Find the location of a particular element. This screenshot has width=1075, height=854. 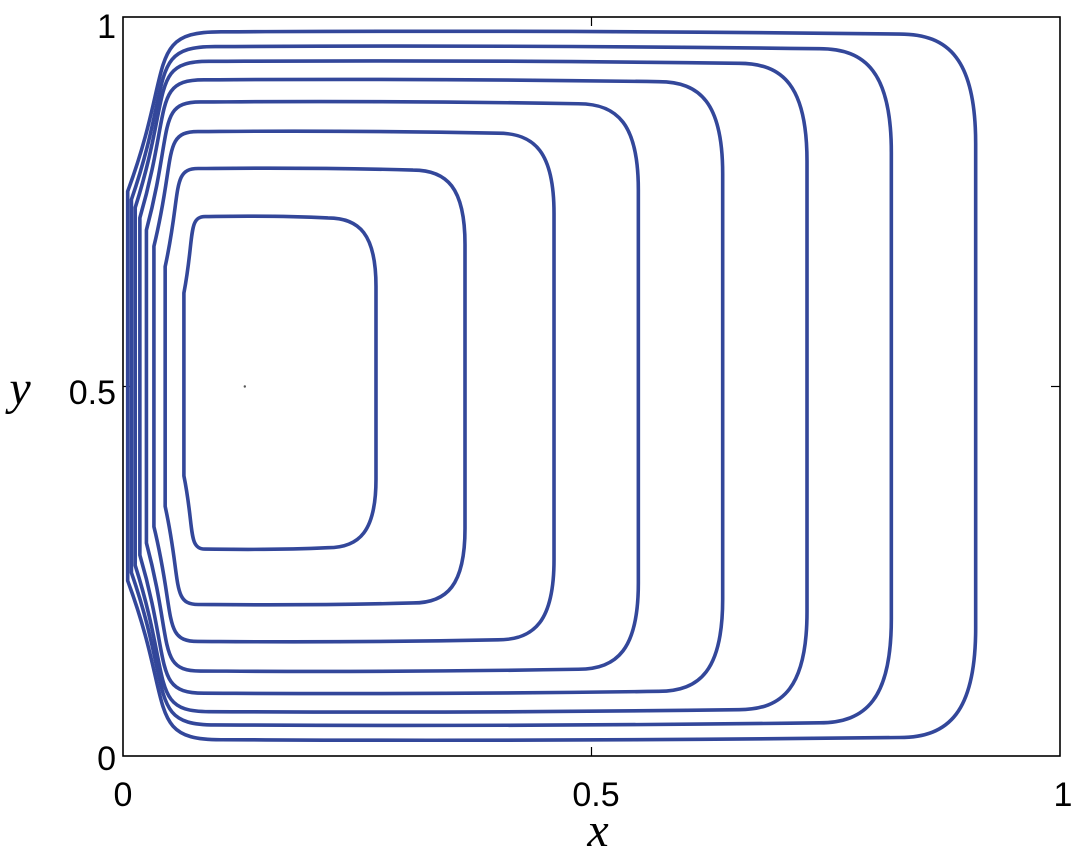

y-axis-label: y is located at coordinates (17, 388).